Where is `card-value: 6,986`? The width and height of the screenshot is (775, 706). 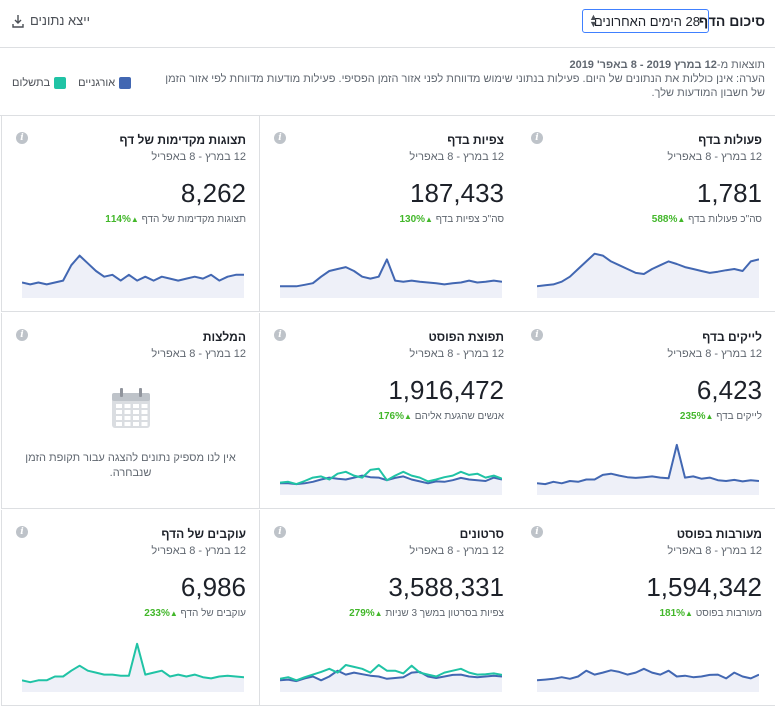 card-value: 6,986 is located at coordinates (213, 587).